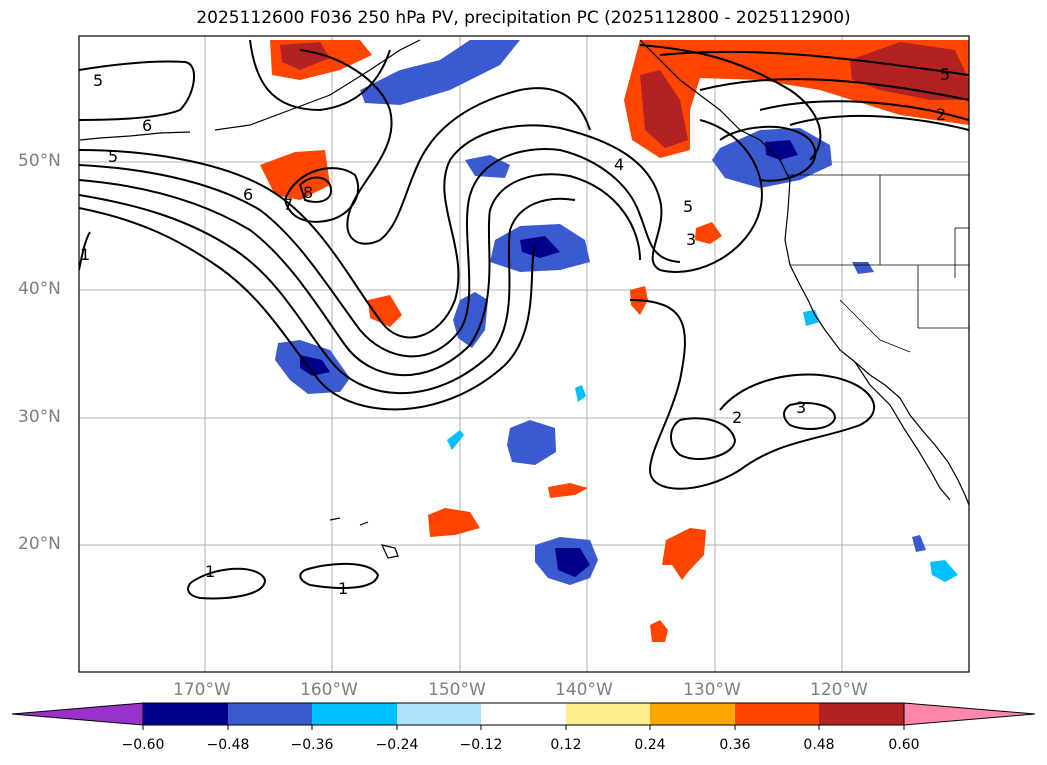 The image size is (1047, 765). I want to click on precip-blob-137w-12n, so click(659, 631).